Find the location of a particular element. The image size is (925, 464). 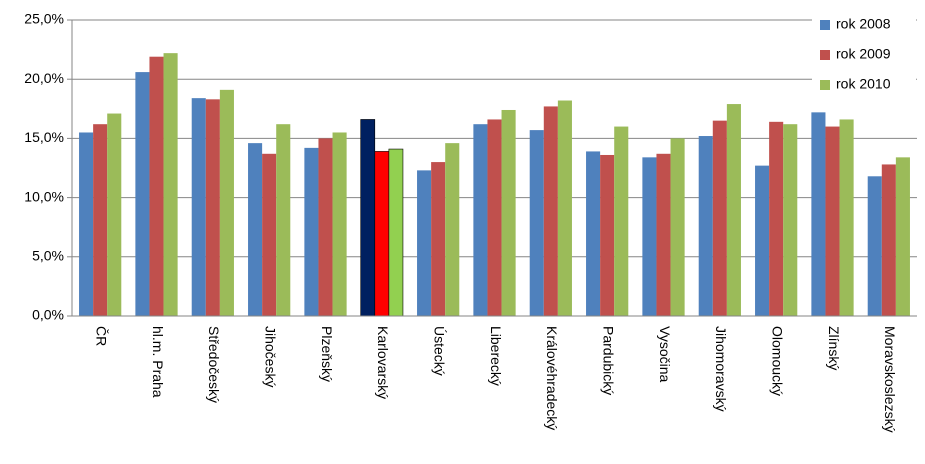

x-tick-label: ČR is located at coordinates (101, 336).